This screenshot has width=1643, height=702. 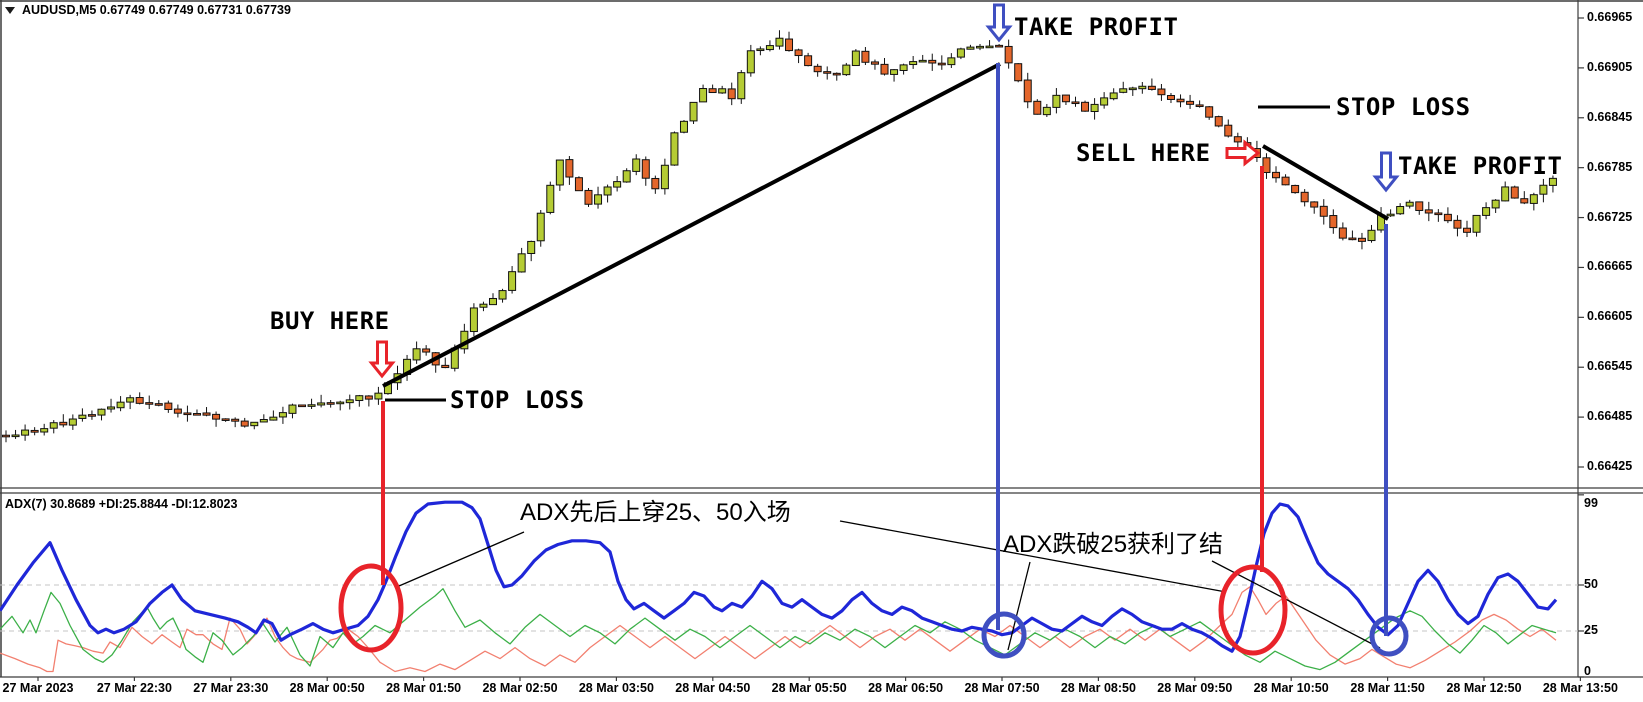 I want to click on price-axis, so click(x=1610, y=338).